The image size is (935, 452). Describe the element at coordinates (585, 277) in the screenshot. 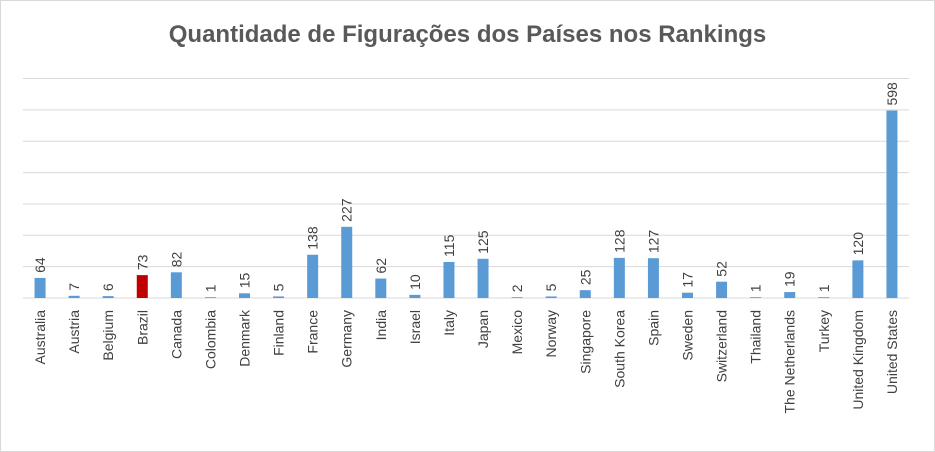

I see `value-label: 25` at that location.